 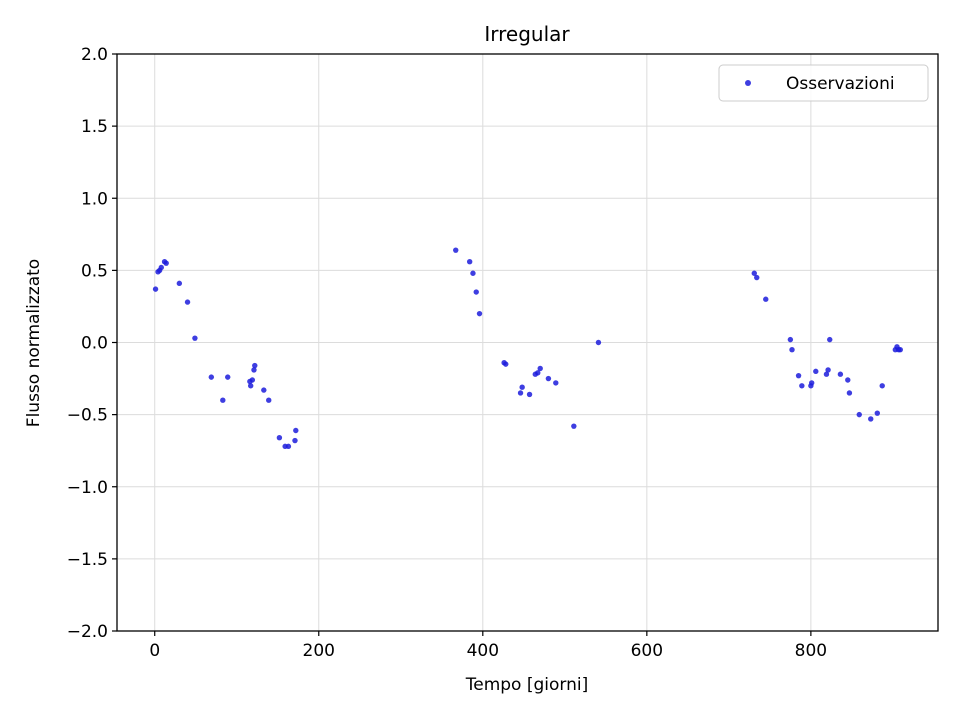 What do you see at coordinates (483, 651) in the screenshot?
I see `x-tick-label: 400` at bounding box center [483, 651].